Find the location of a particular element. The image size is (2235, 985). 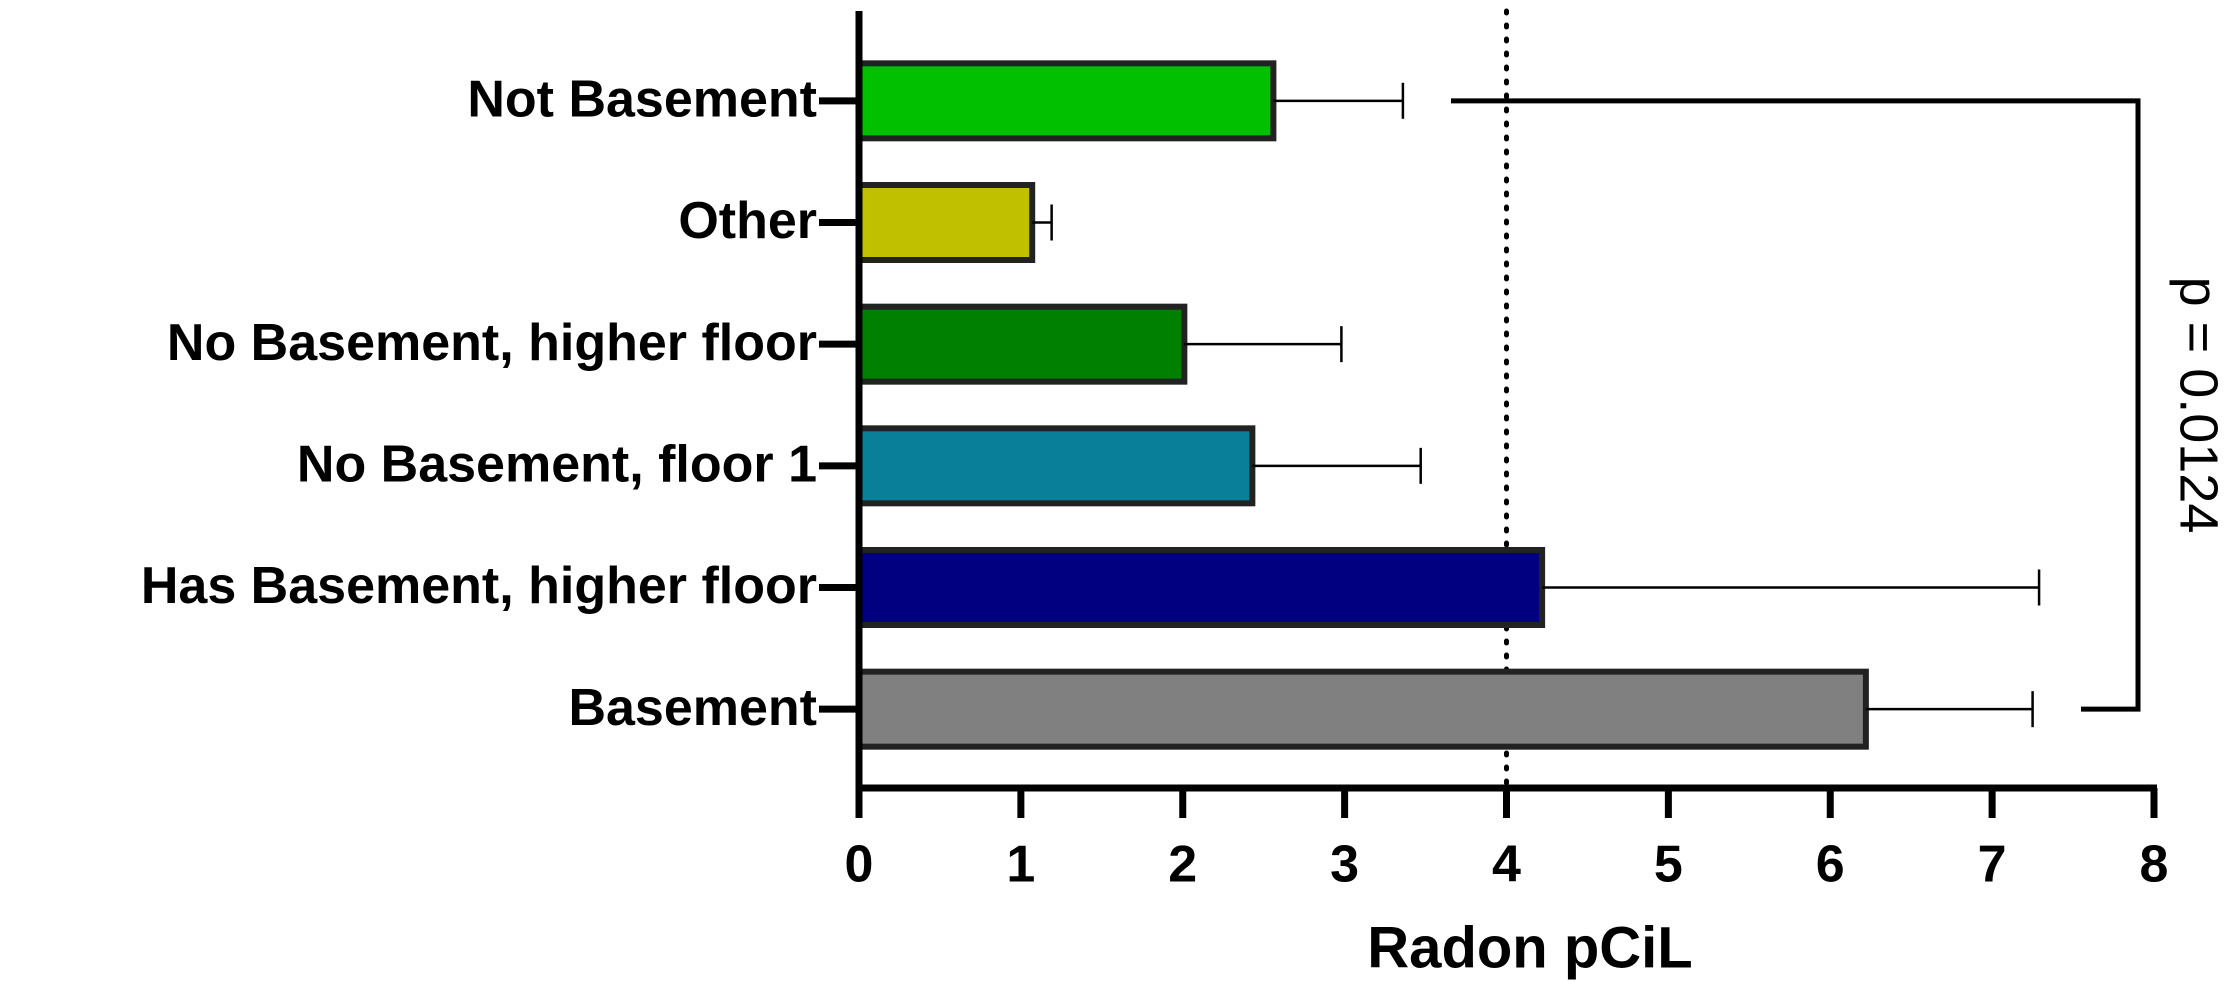

x-tick-label: 8 is located at coordinates (2154, 865).